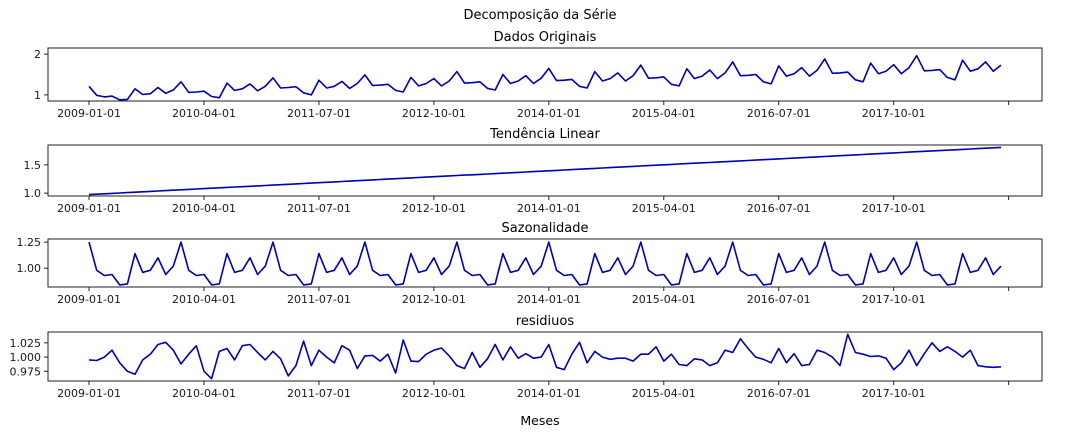 The height and width of the screenshot is (432, 1080). What do you see at coordinates (544, 134) in the screenshot?
I see `panel-title: Tendência Linear` at bounding box center [544, 134].